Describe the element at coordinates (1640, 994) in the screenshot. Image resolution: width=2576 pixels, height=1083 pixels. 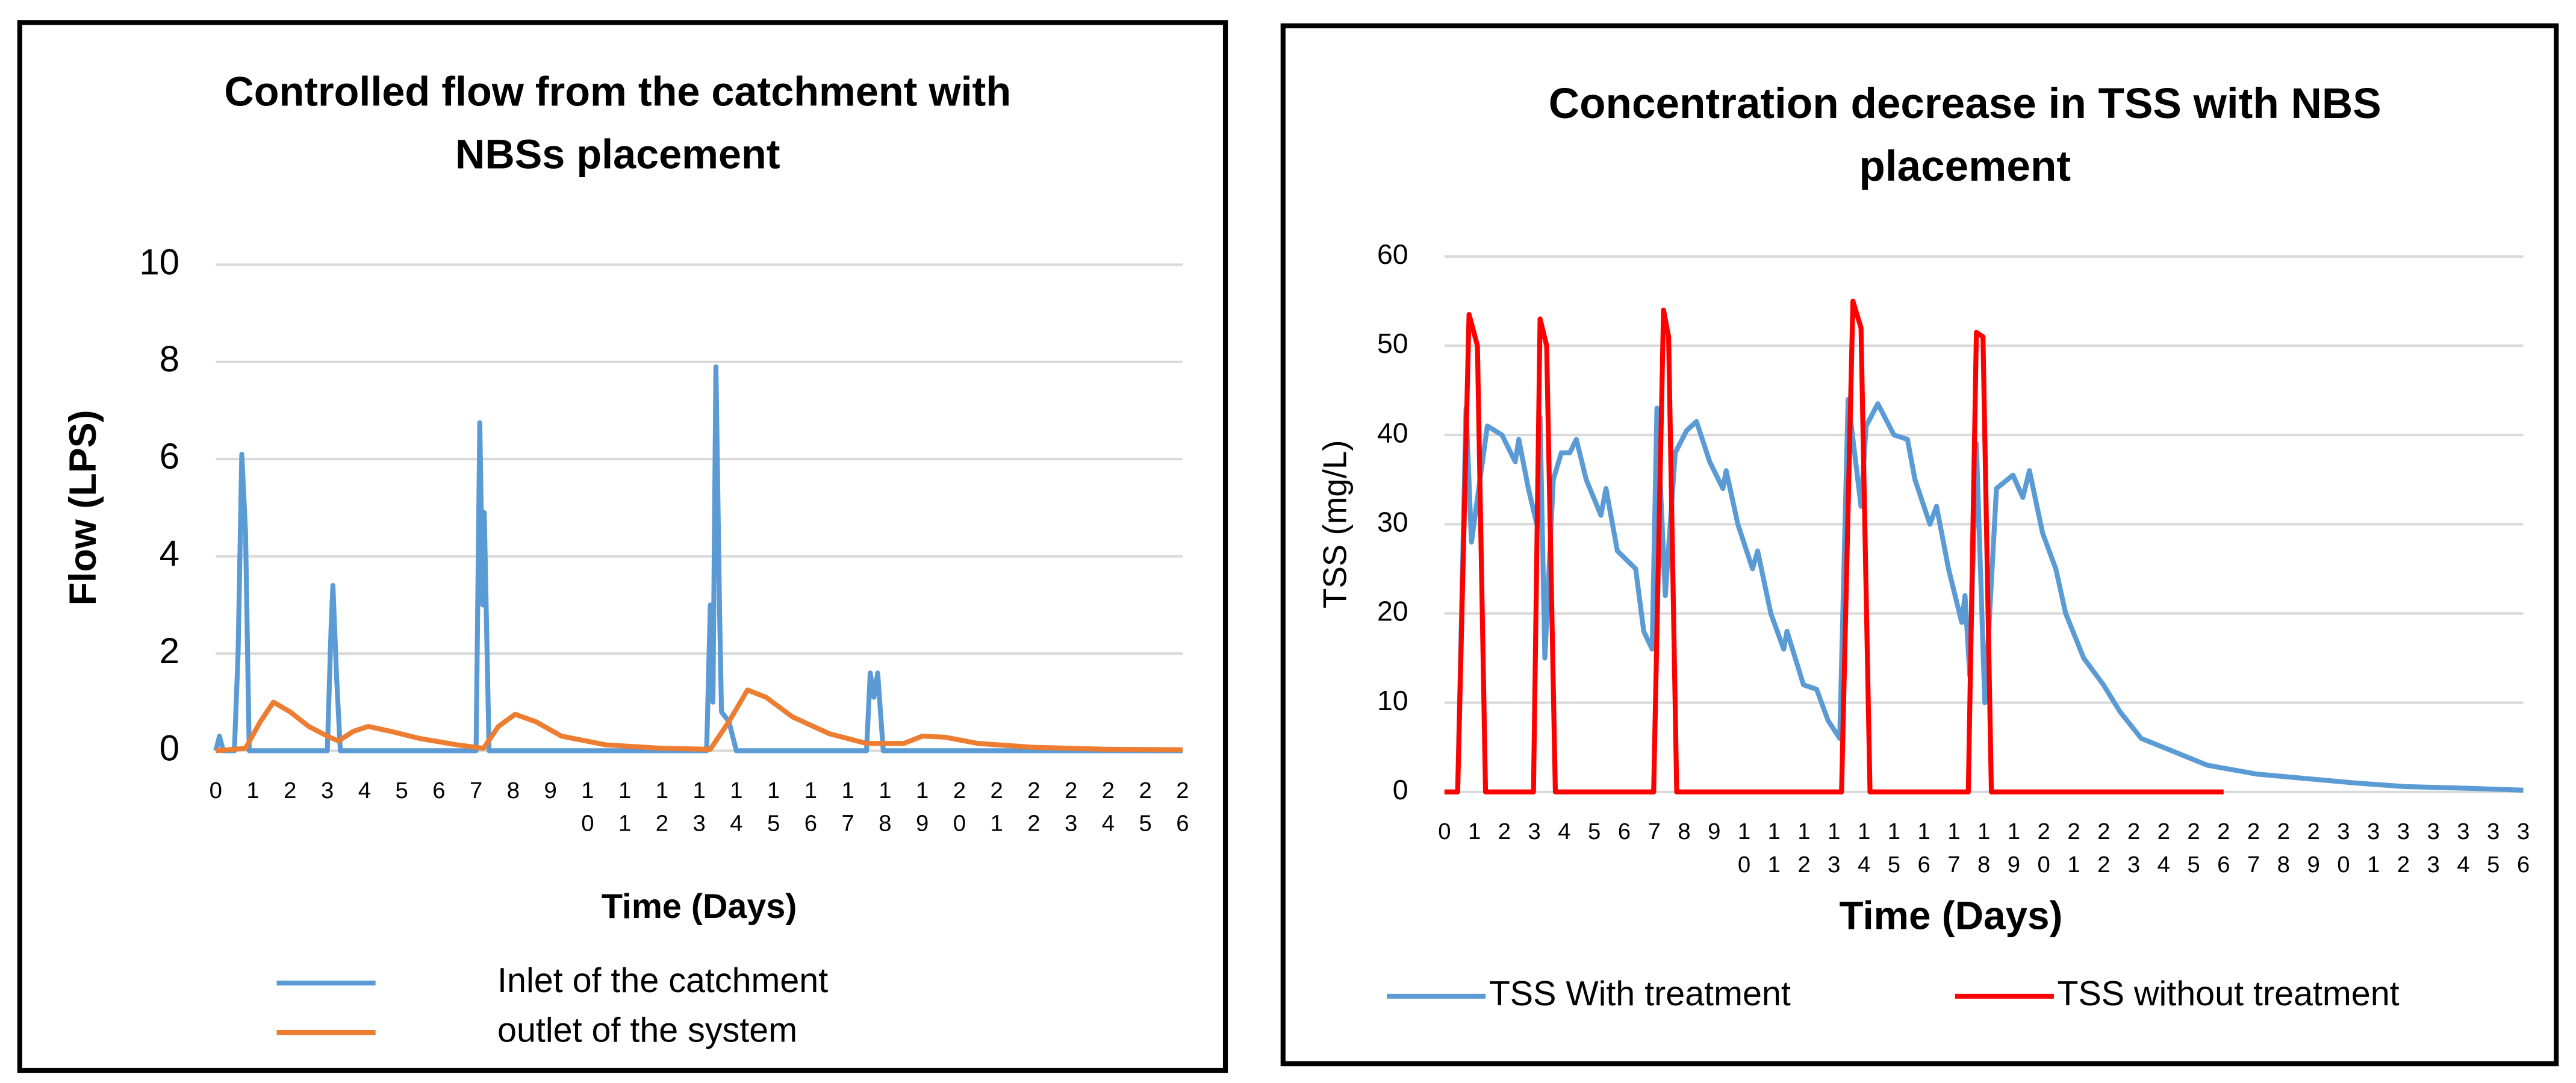
I see `legend-label: TSS With treatment` at that location.